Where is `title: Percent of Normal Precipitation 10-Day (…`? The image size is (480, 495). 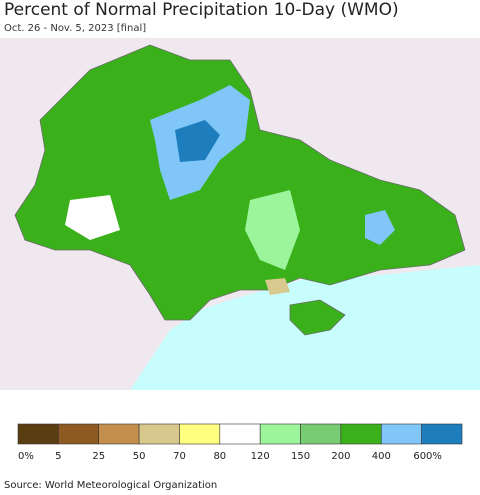 title: Percent of Normal Precipitation 10-Day (… is located at coordinates (201, 10).